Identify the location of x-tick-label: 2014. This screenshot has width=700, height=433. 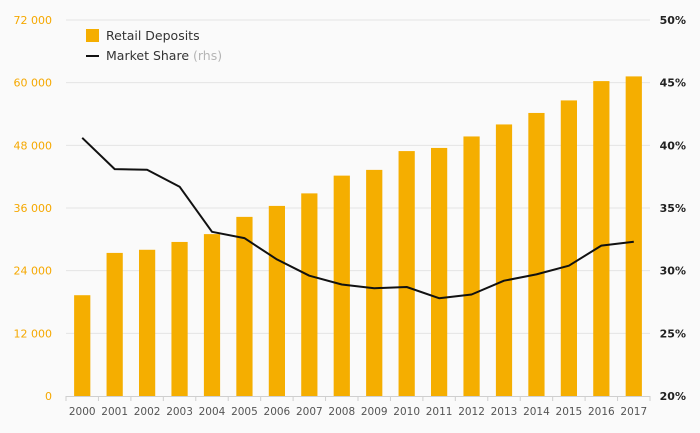
(536, 412).